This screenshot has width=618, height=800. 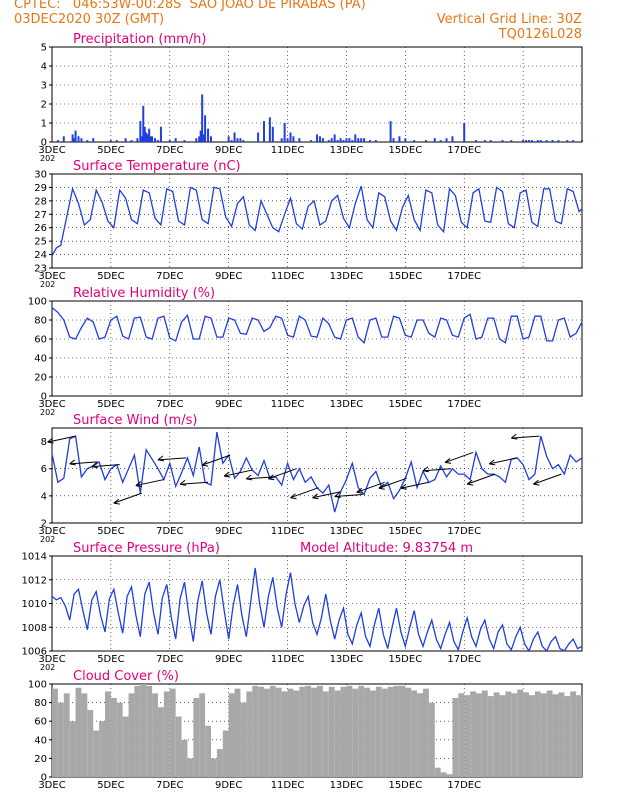 What do you see at coordinates (405, 531) in the screenshot?
I see `wind-xtick-label: 15DEC` at bounding box center [405, 531].